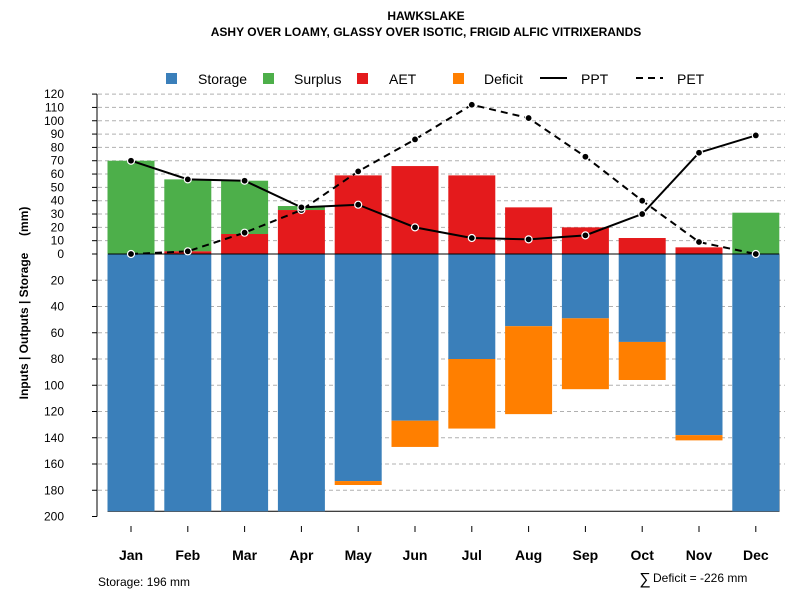 The width and height of the screenshot is (800, 600). What do you see at coordinates (54, 121) in the screenshot?
I see `y-tick-label-pos-100: 100` at bounding box center [54, 121].